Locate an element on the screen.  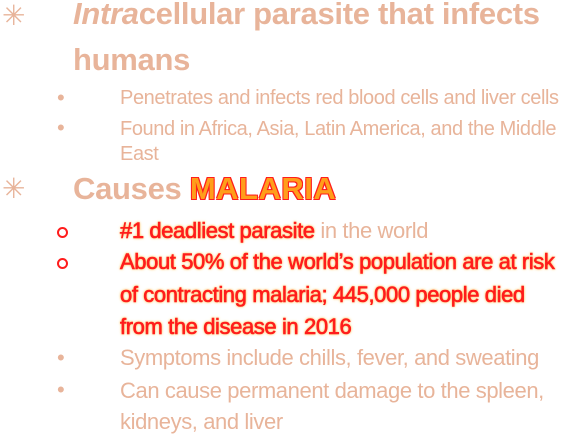
list-item-continued: East is located at coordinates (139, 154).